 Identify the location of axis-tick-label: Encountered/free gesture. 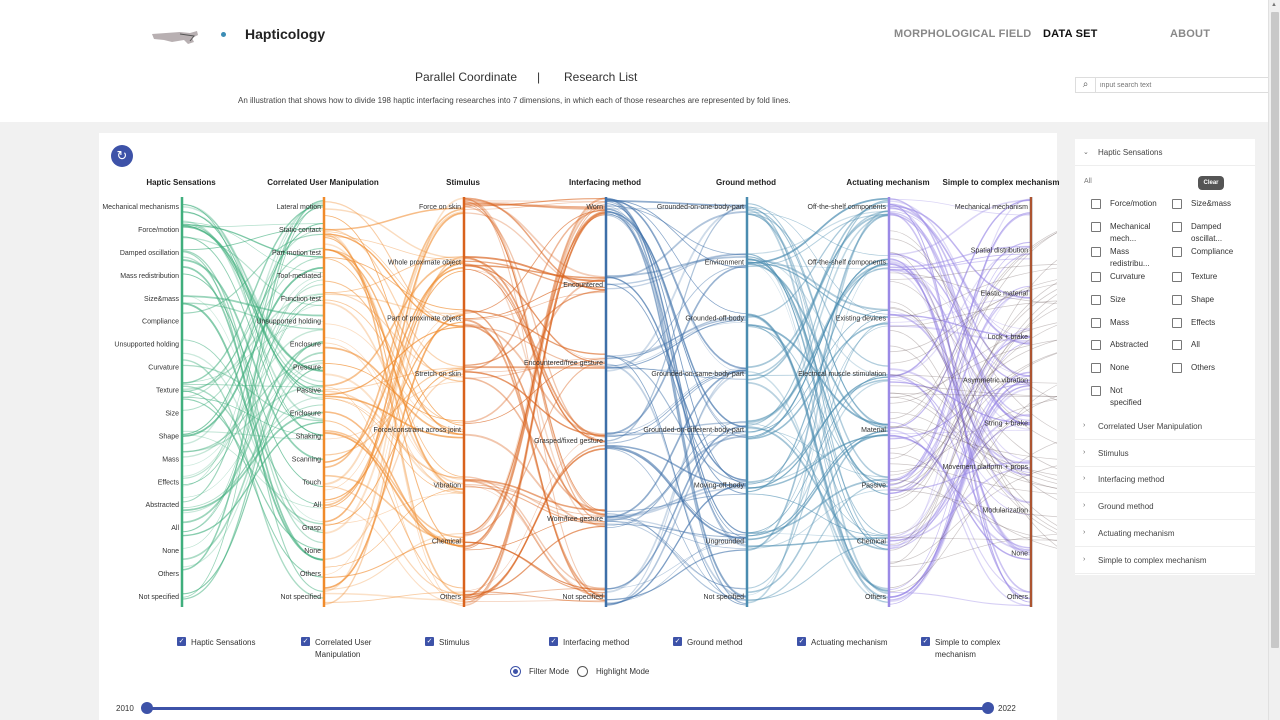
(563, 363).